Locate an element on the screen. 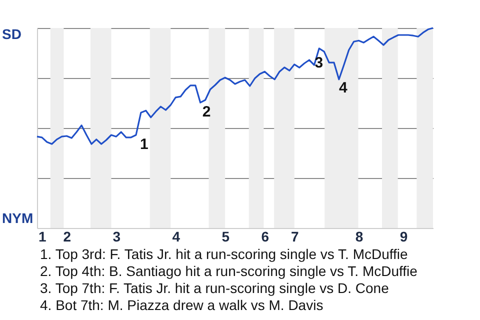 The image size is (480, 320). x-tick-label: 6 is located at coordinates (265, 236).